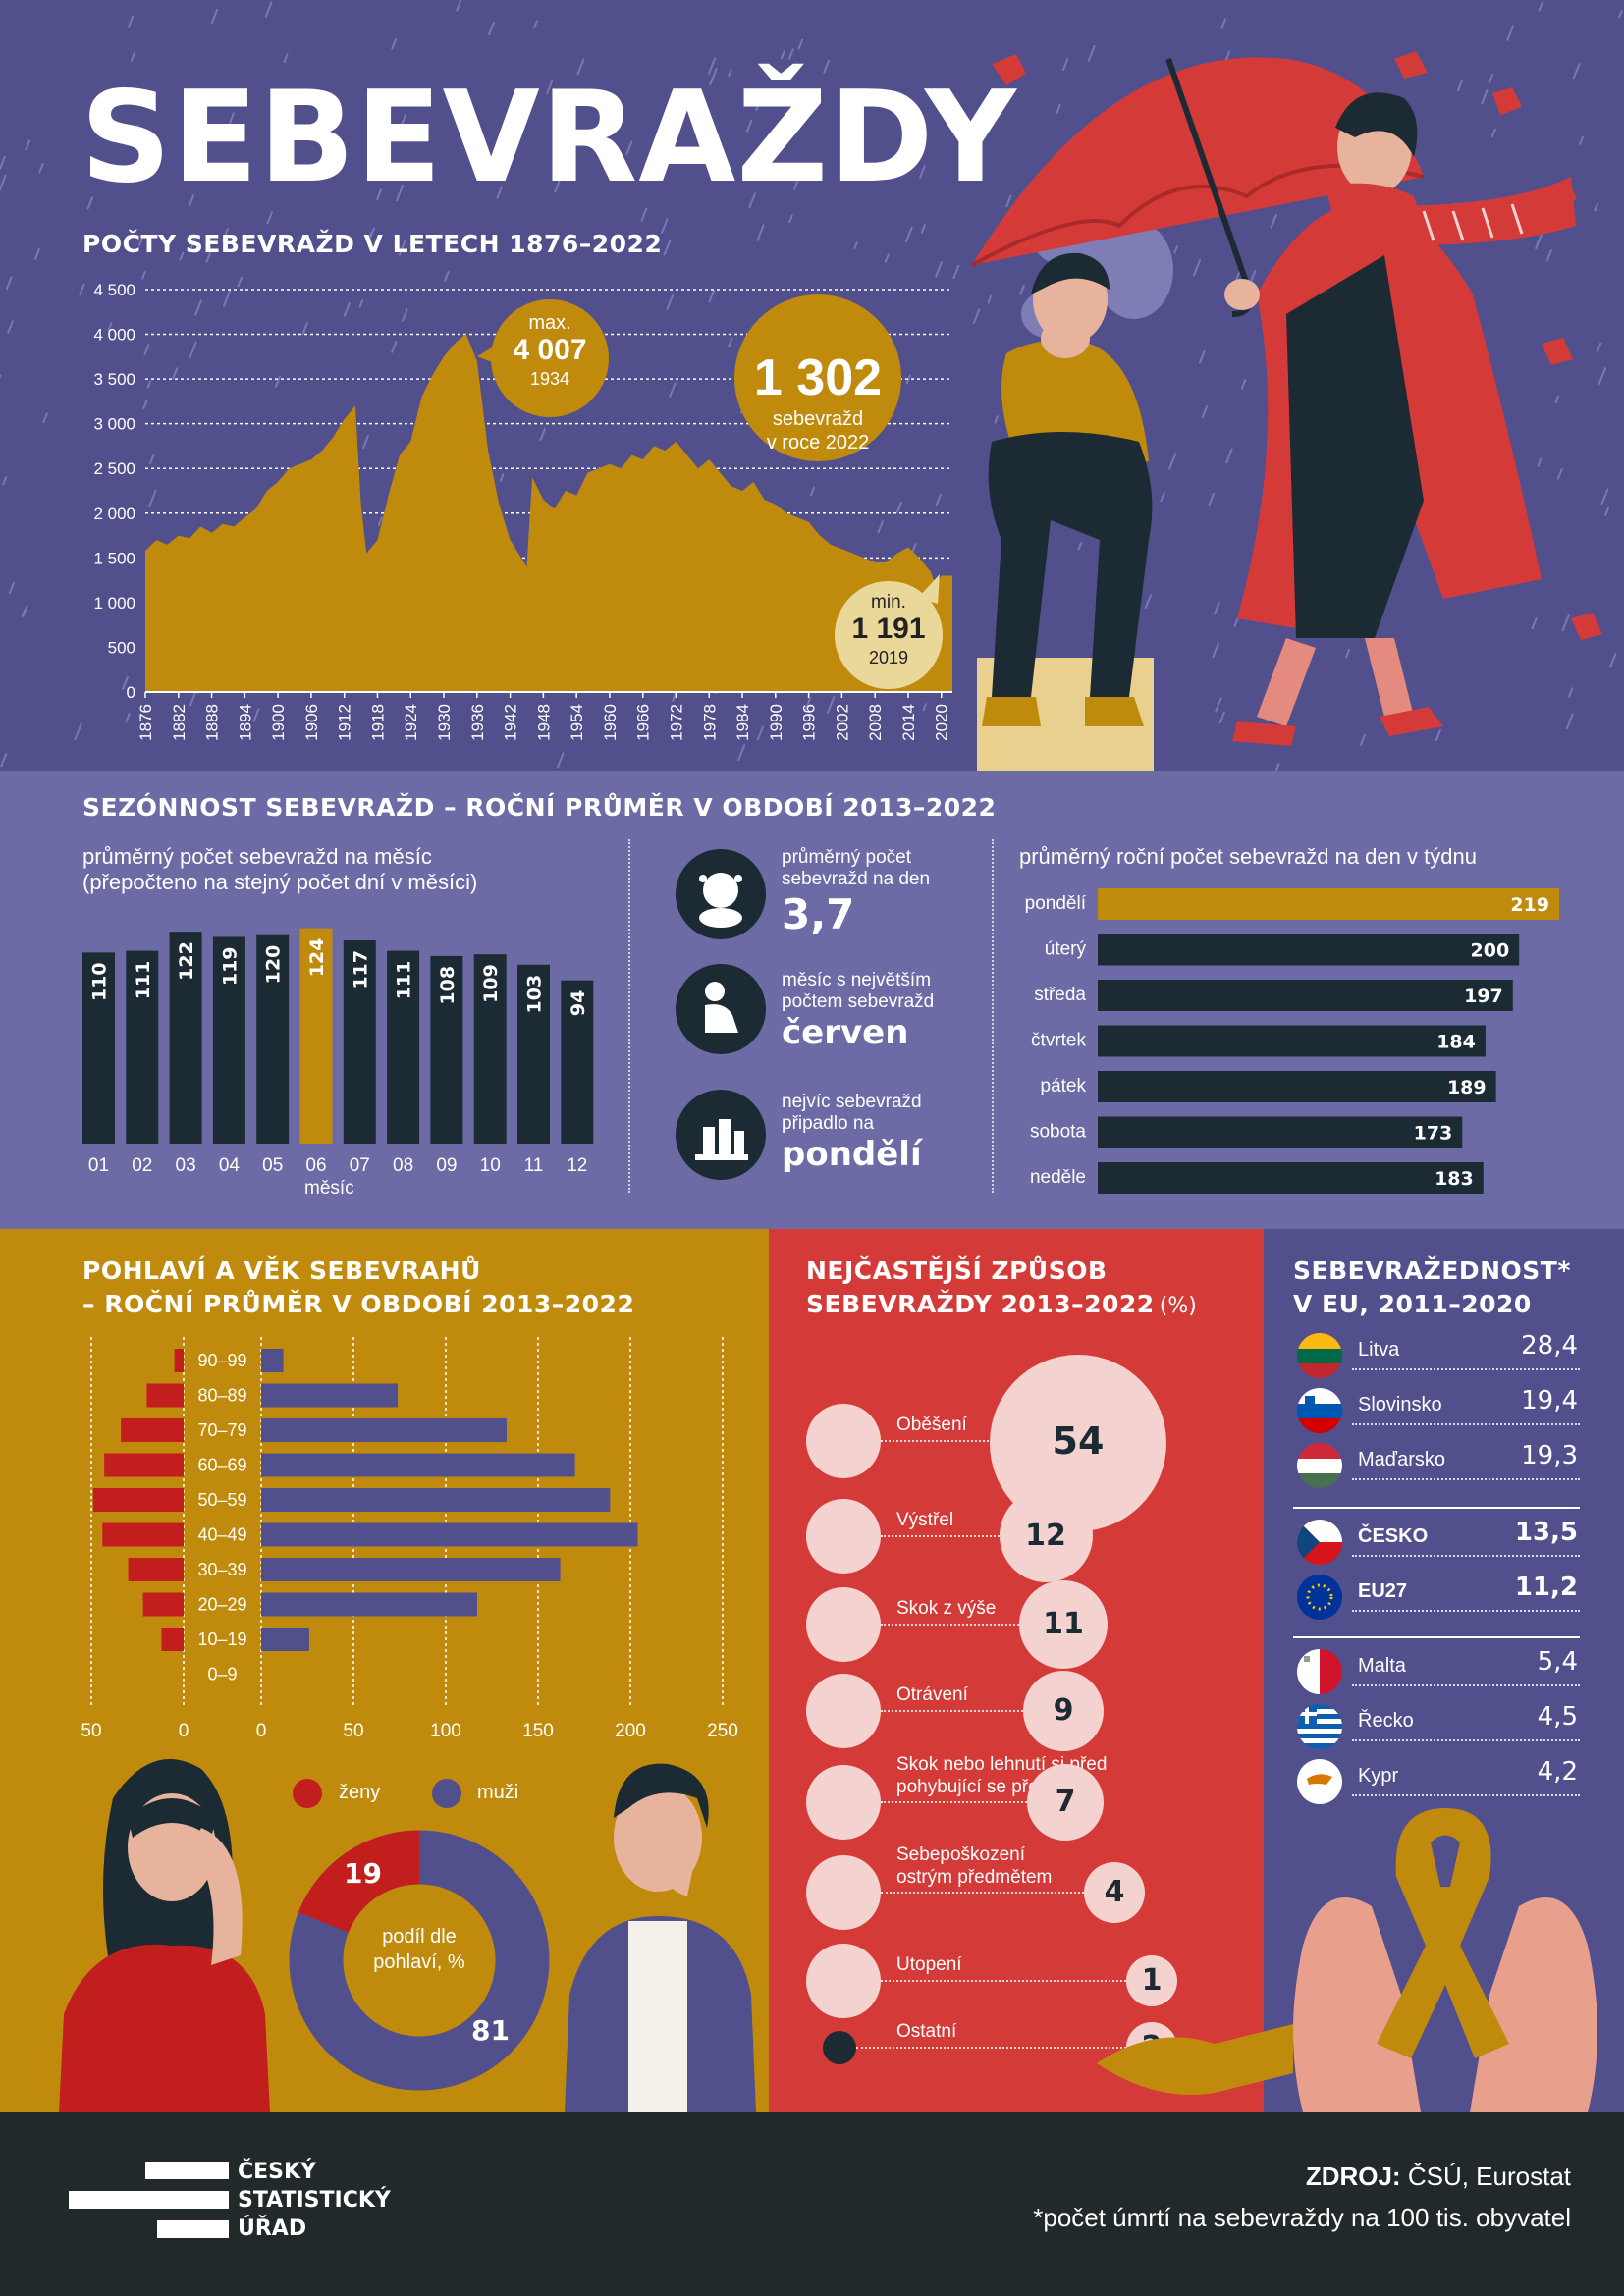 The height and width of the screenshot is (2296, 1624). I want to click on crying-face-icon, so click(721, 894).